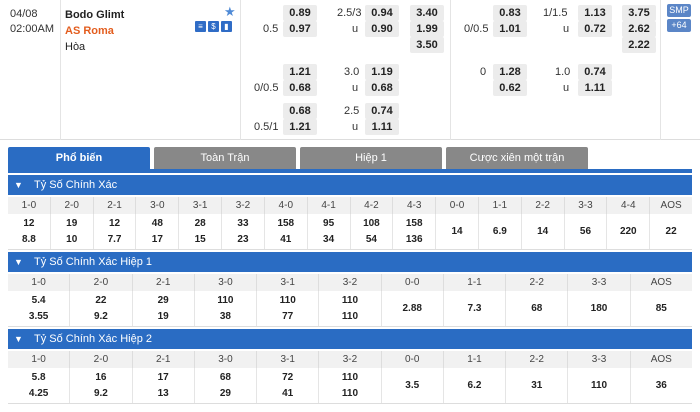 The height and width of the screenshot is (412, 700). What do you see at coordinates (517, 158) in the screenshot?
I see `tab-same-game-parlay: Cược xiên một trận` at bounding box center [517, 158].